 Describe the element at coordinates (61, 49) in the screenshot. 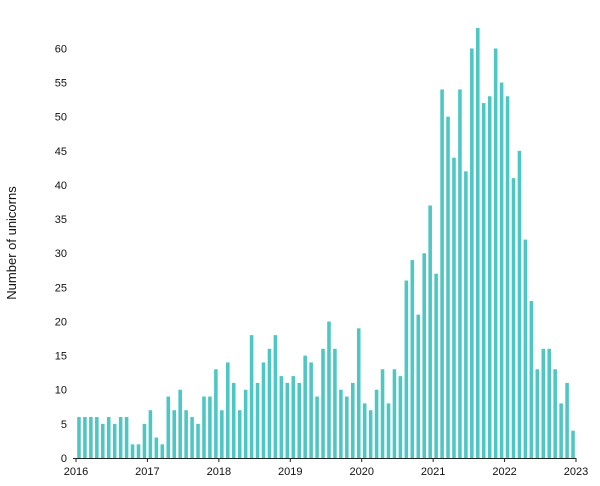

I see `y-tick-label: 60` at that location.